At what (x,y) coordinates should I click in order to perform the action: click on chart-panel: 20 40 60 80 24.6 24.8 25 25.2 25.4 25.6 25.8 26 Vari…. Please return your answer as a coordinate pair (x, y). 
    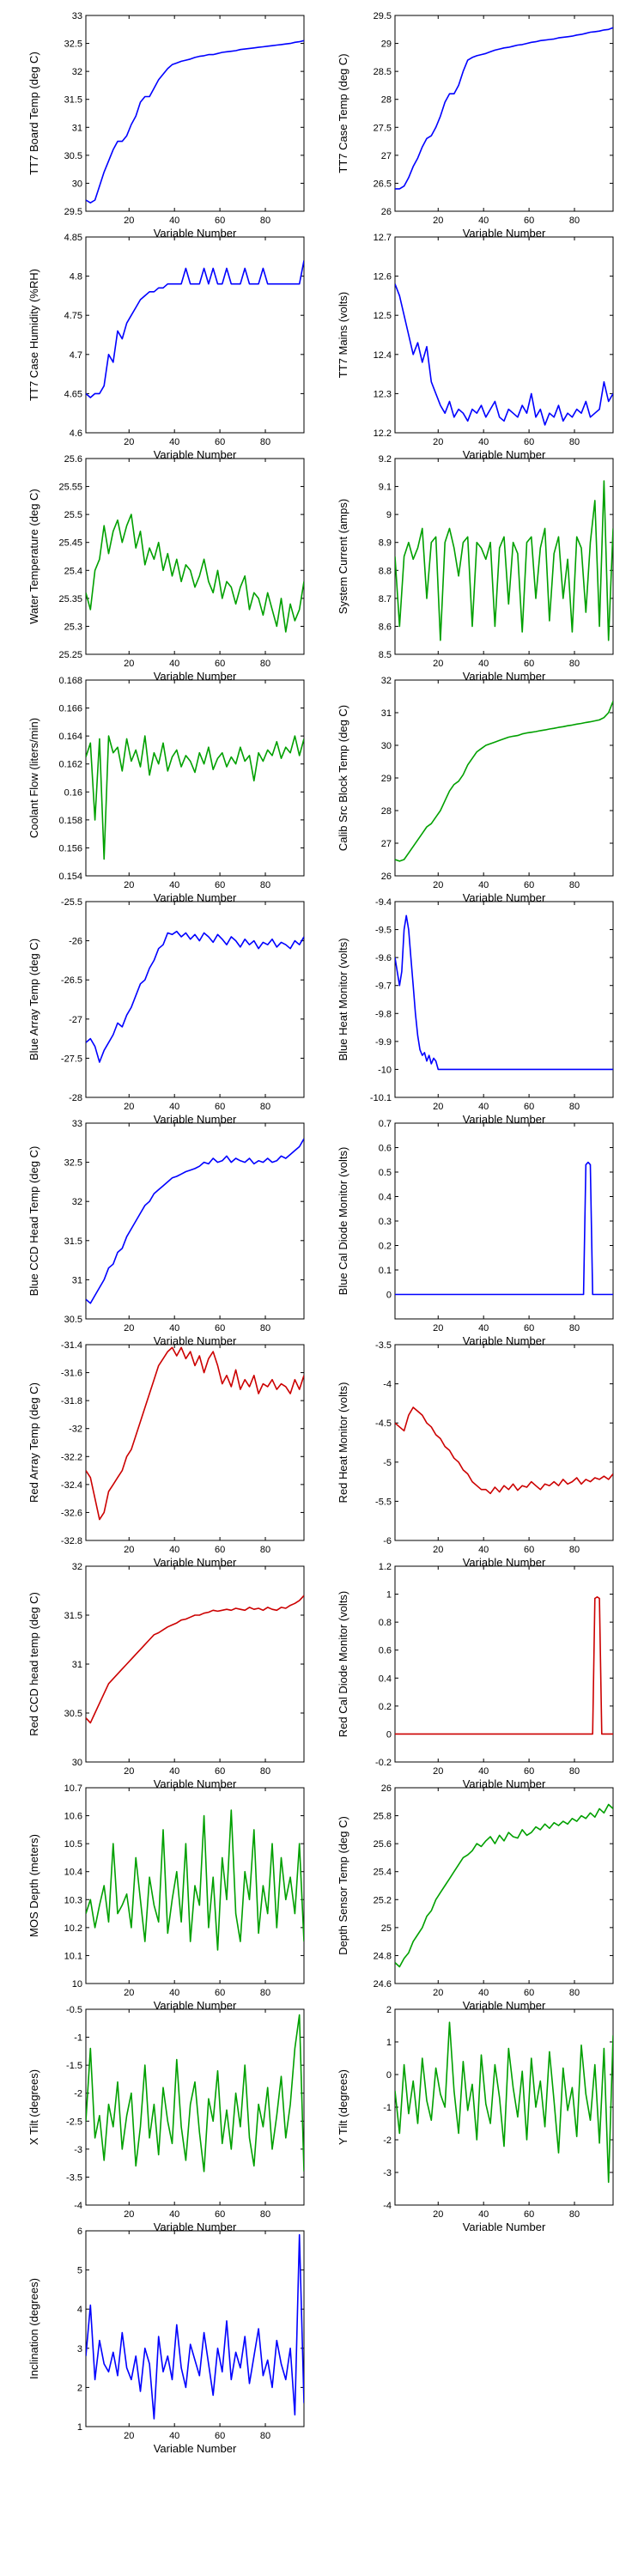
    Looking at the image, I should click on (472, 1903).